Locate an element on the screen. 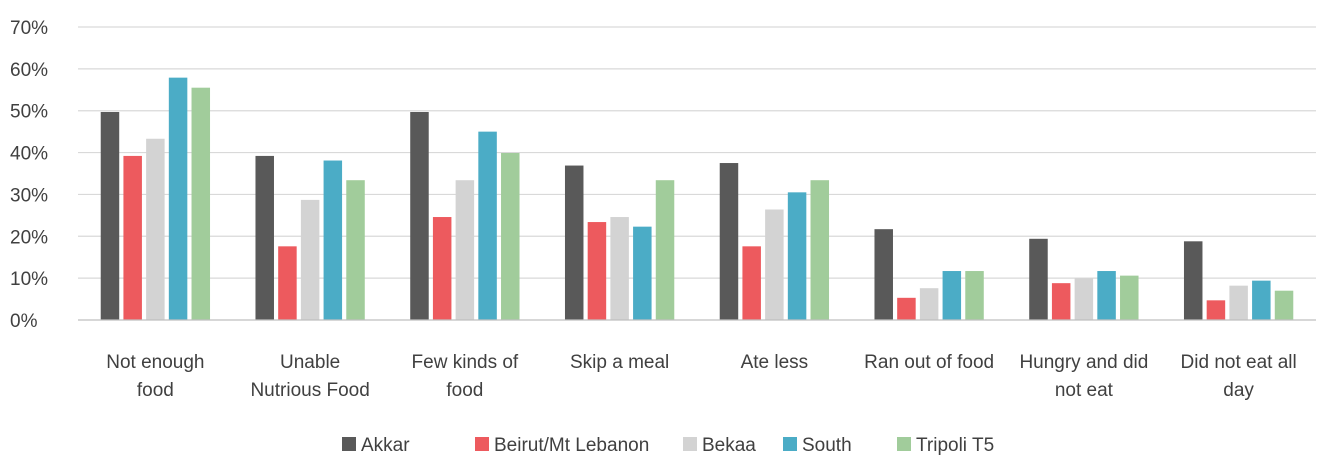 Image resolution: width=1317 pixels, height=473 pixels. y-tick-label: 10% is located at coordinates (29, 279).